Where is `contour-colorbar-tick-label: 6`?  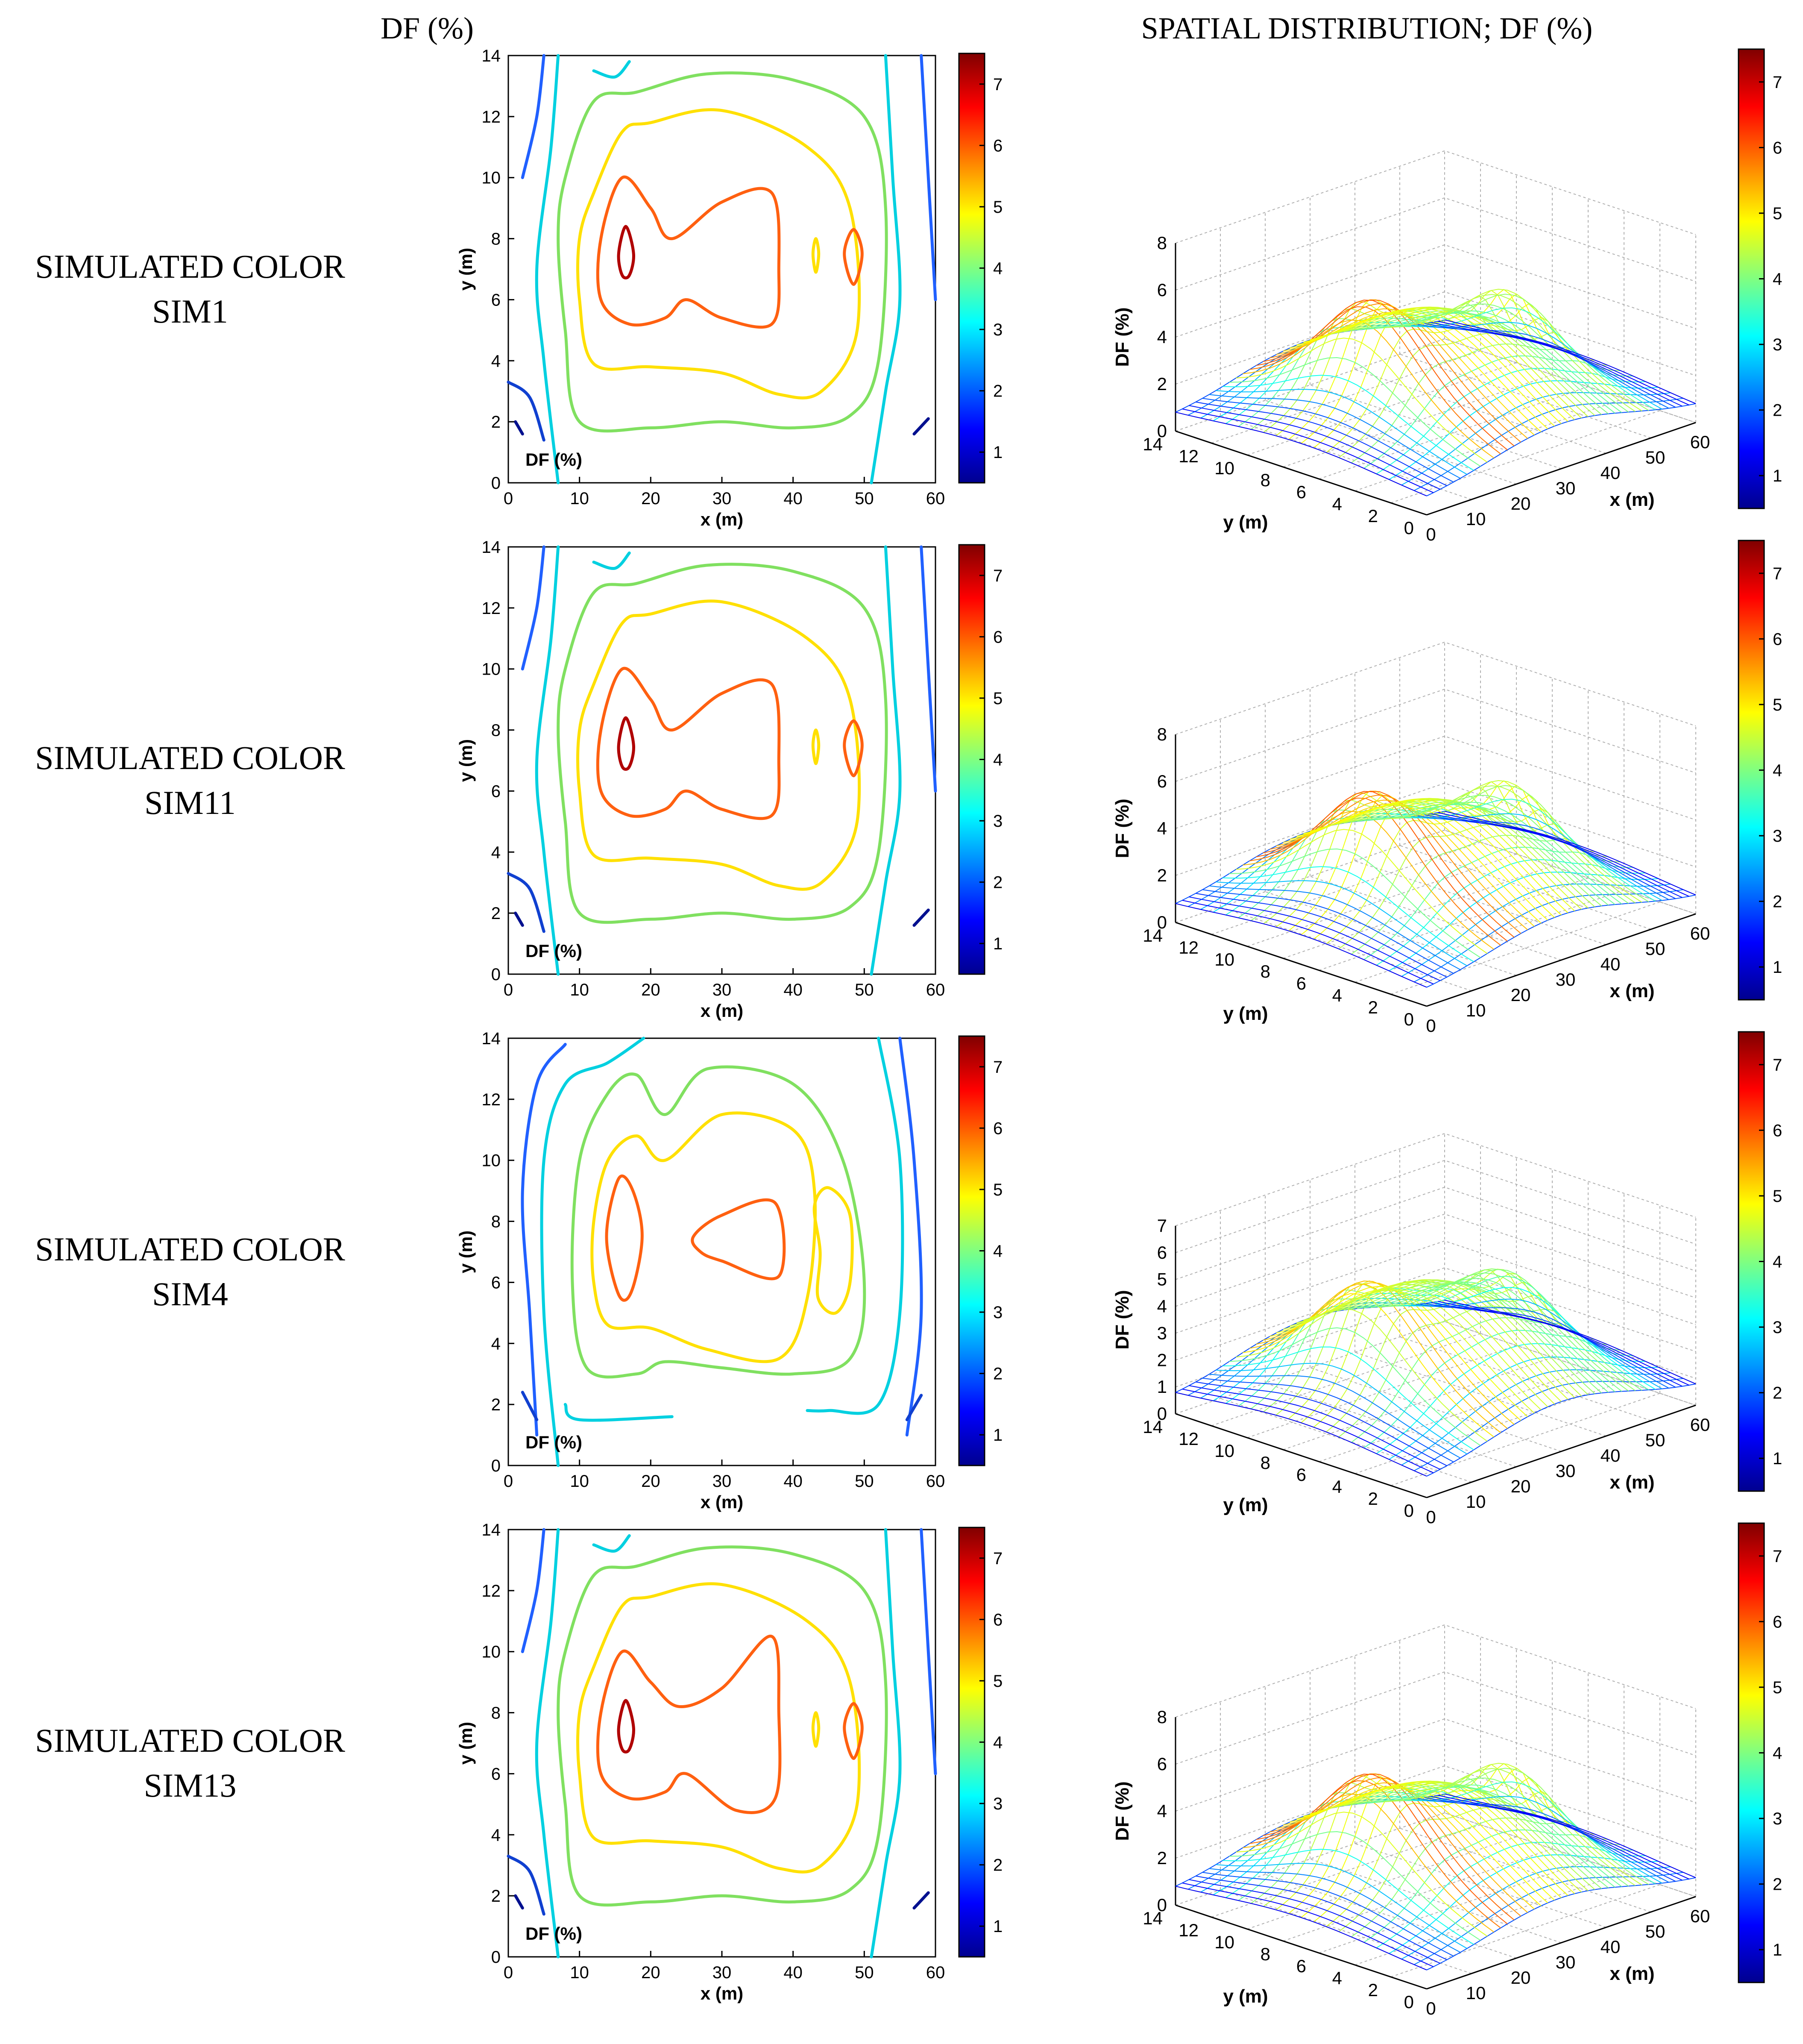 contour-colorbar-tick-label: 6 is located at coordinates (998, 146).